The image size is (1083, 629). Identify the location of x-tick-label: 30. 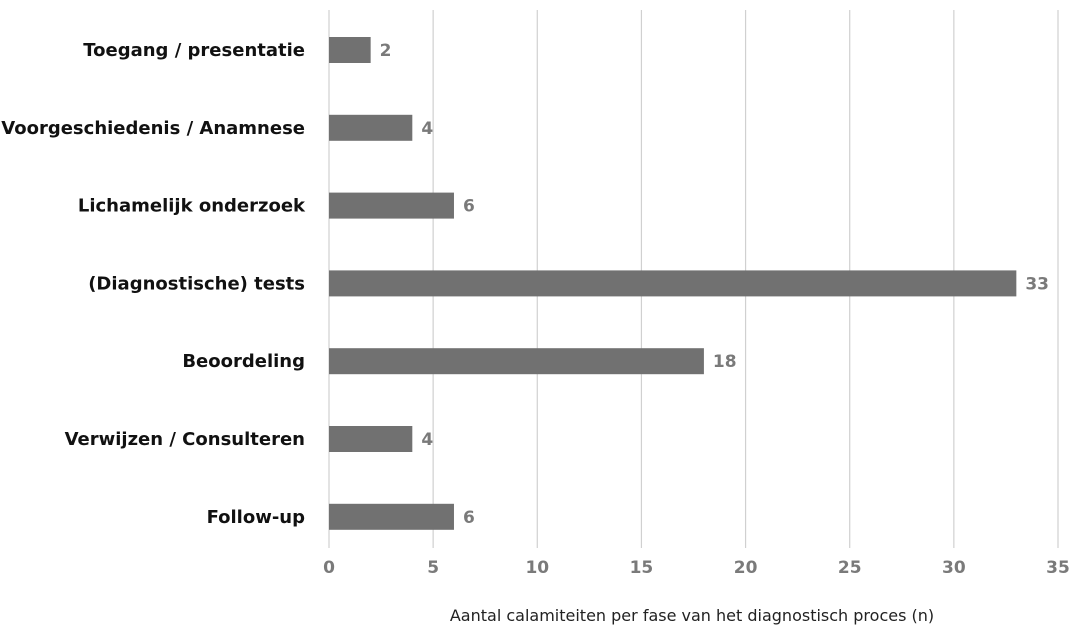
(954, 568).